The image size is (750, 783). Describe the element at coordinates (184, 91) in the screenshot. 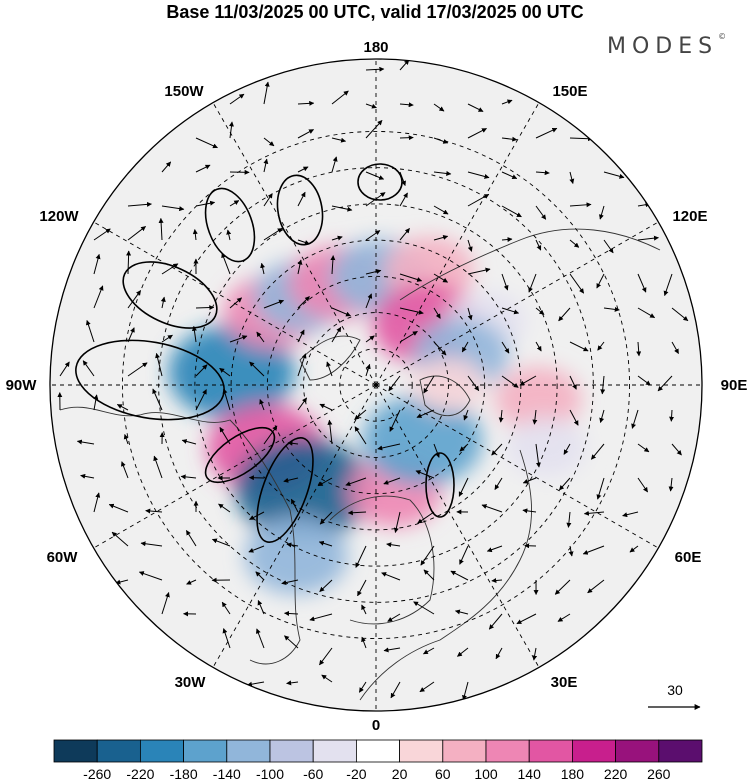

I see `lon-label-150w: 150W` at that location.